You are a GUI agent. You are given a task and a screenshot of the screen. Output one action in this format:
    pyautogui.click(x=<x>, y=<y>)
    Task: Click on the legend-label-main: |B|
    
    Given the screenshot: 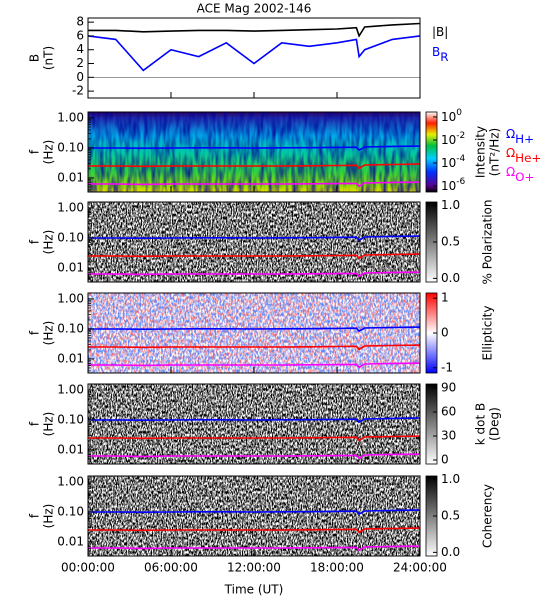 What is the action you would take?
    pyautogui.click(x=440, y=32)
    